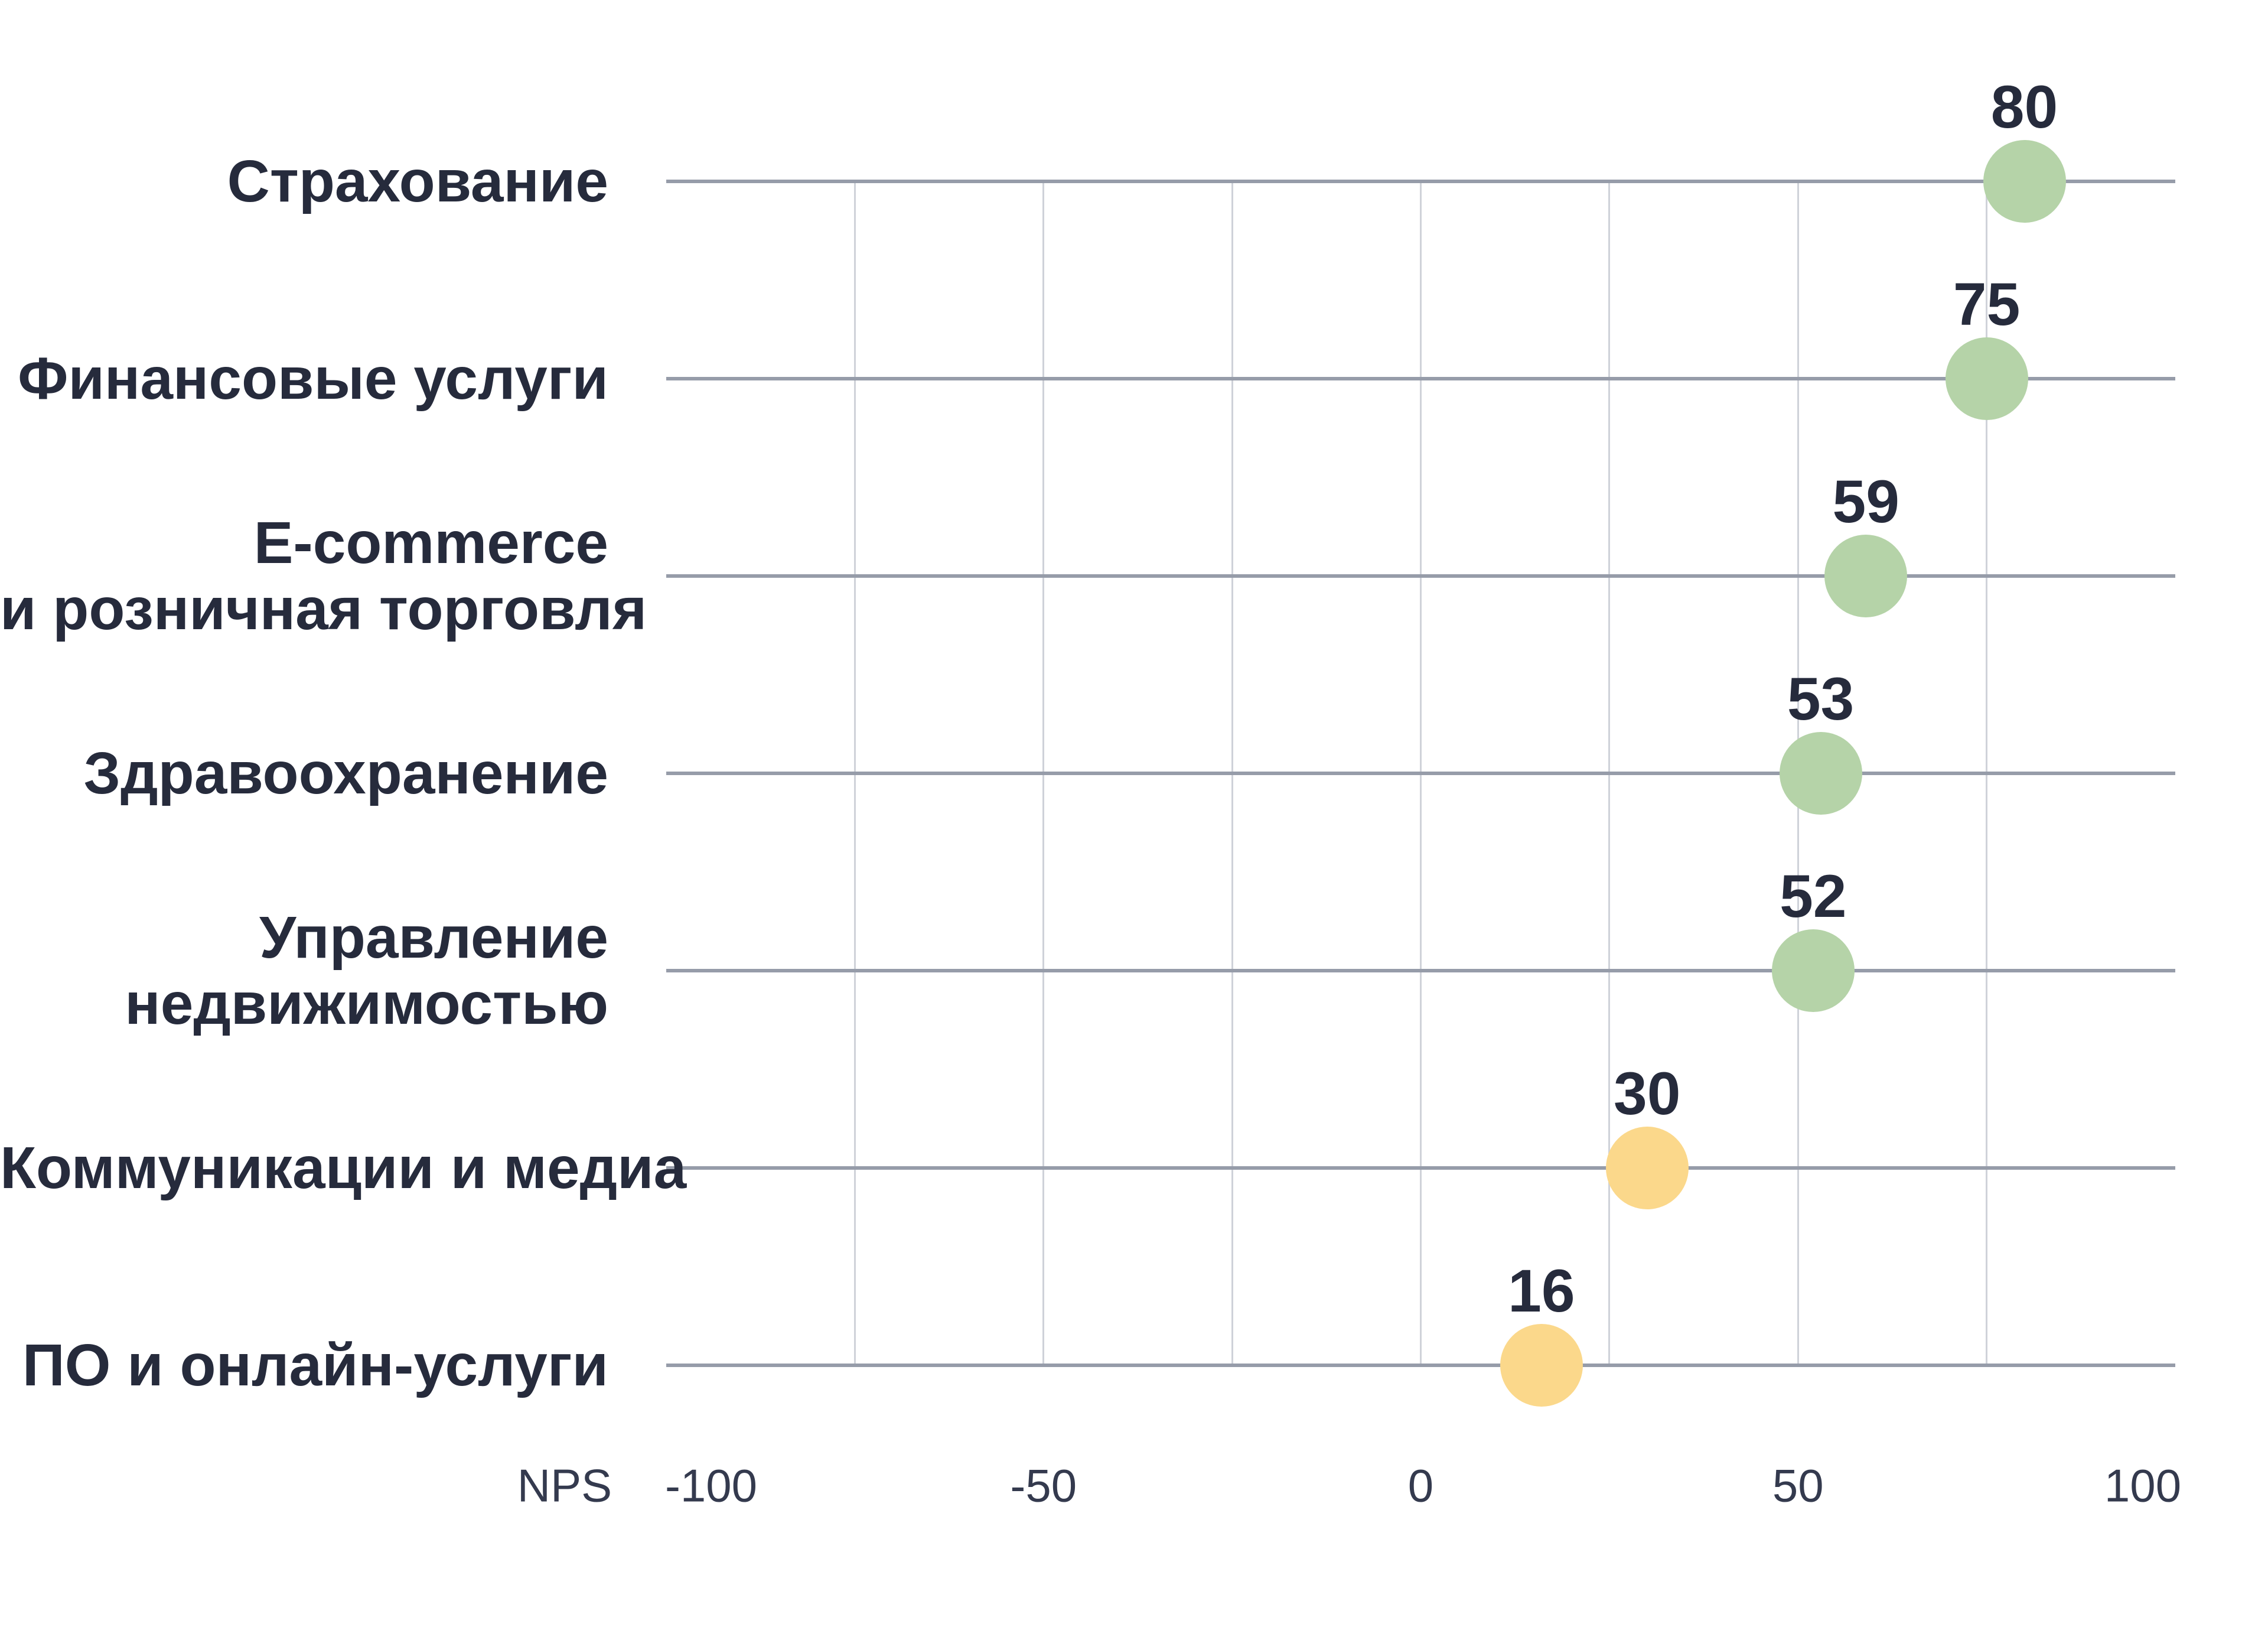  What do you see at coordinates (1798, 1485) in the screenshot?
I see `x-axis-tick-label: 50` at bounding box center [1798, 1485].